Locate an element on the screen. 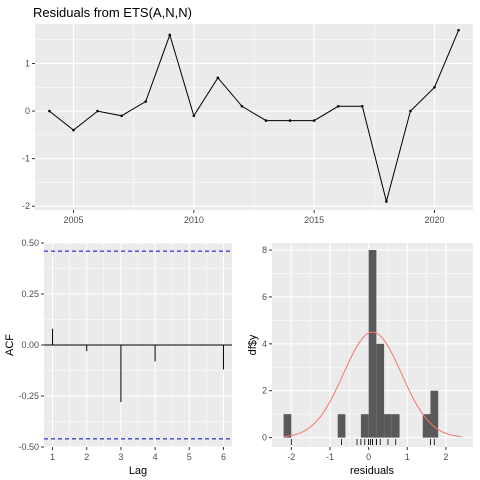 Image resolution: width=480 pixels, height=480 pixels. residuals-y-tick-label: -2 is located at coordinates (26, 206).